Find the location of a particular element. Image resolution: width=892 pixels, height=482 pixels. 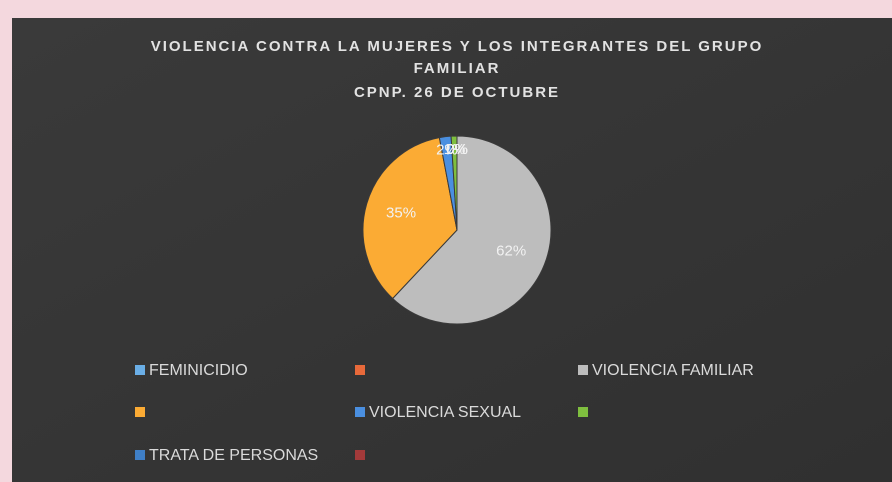

legend-label: VIOLENCIA SEXUAL is located at coordinates (445, 412).